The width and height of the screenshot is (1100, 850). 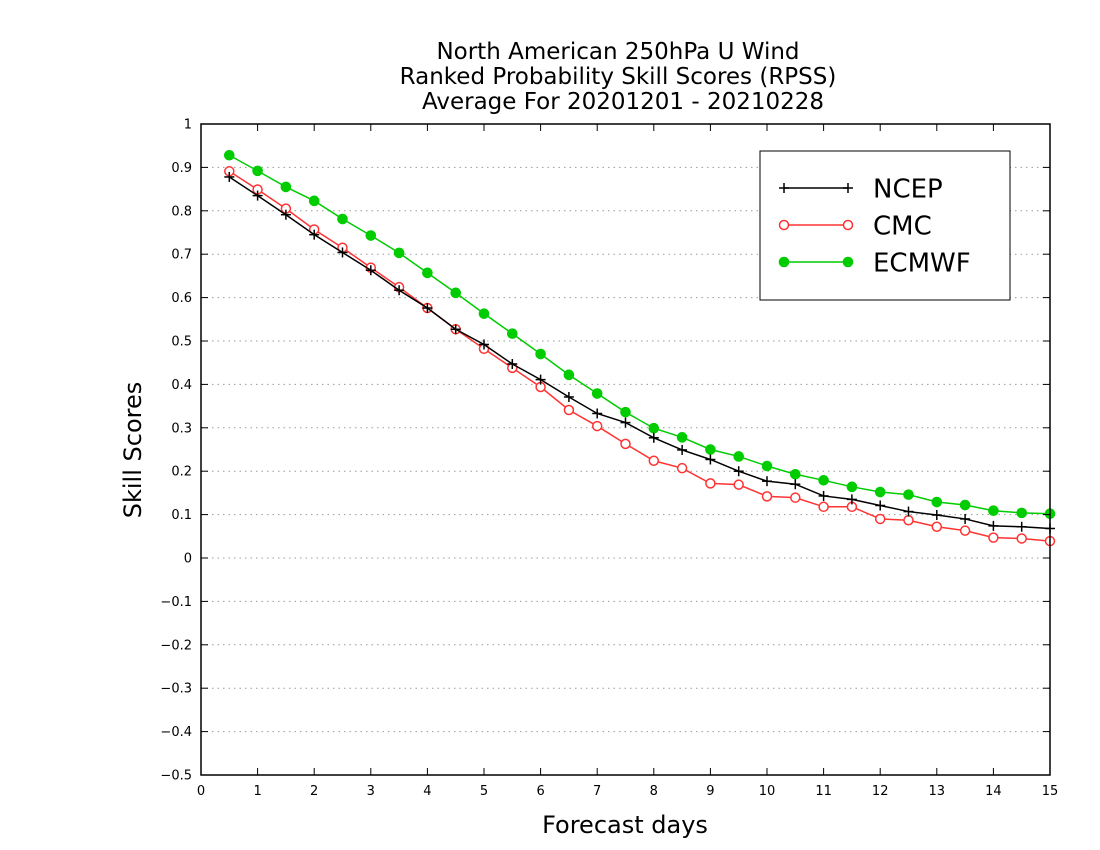 What do you see at coordinates (880, 791) in the screenshot?
I see `x-tick-label: 12` at bounding box center [880, 791].